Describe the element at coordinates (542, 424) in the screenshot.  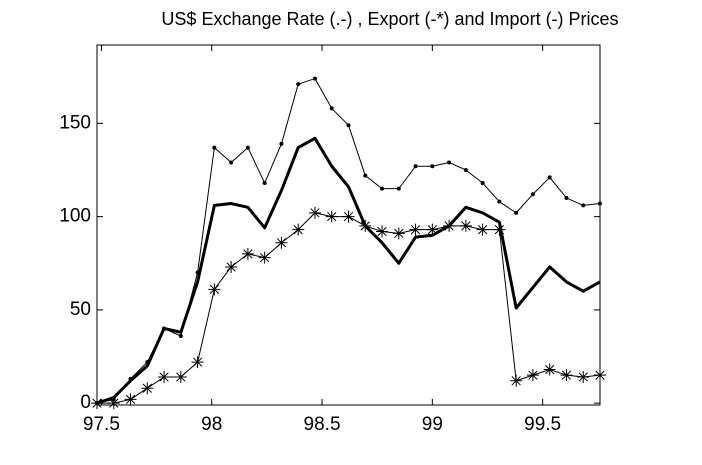
I see `x-tick-label: 99.5` at that location.